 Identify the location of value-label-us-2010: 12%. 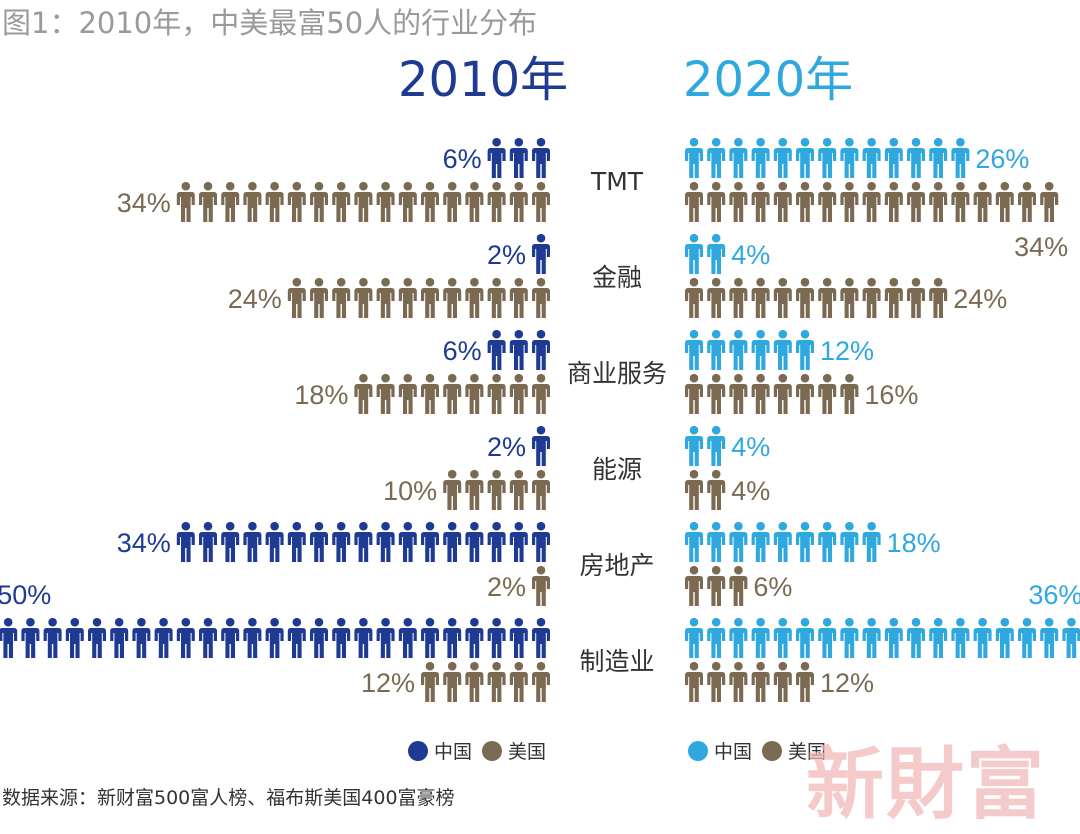
(388, 683).